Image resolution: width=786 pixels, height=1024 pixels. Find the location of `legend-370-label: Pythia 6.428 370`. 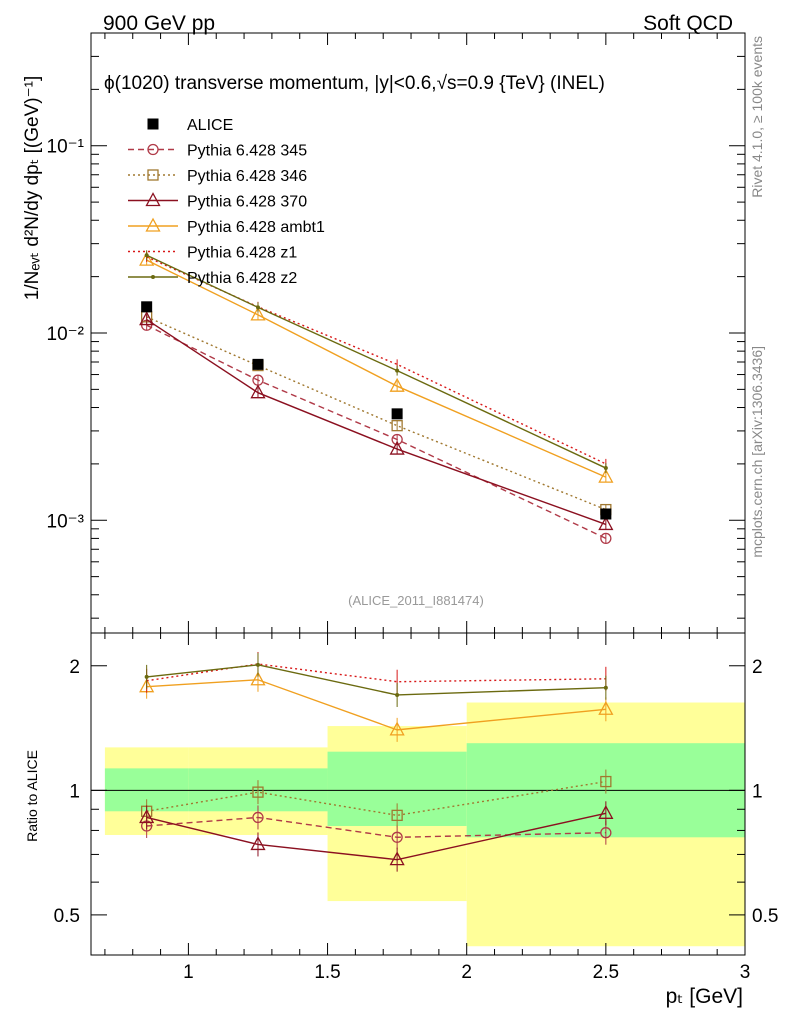

legend-370-label: Pythia 6.428 370 is located at coordinates (247, 202).